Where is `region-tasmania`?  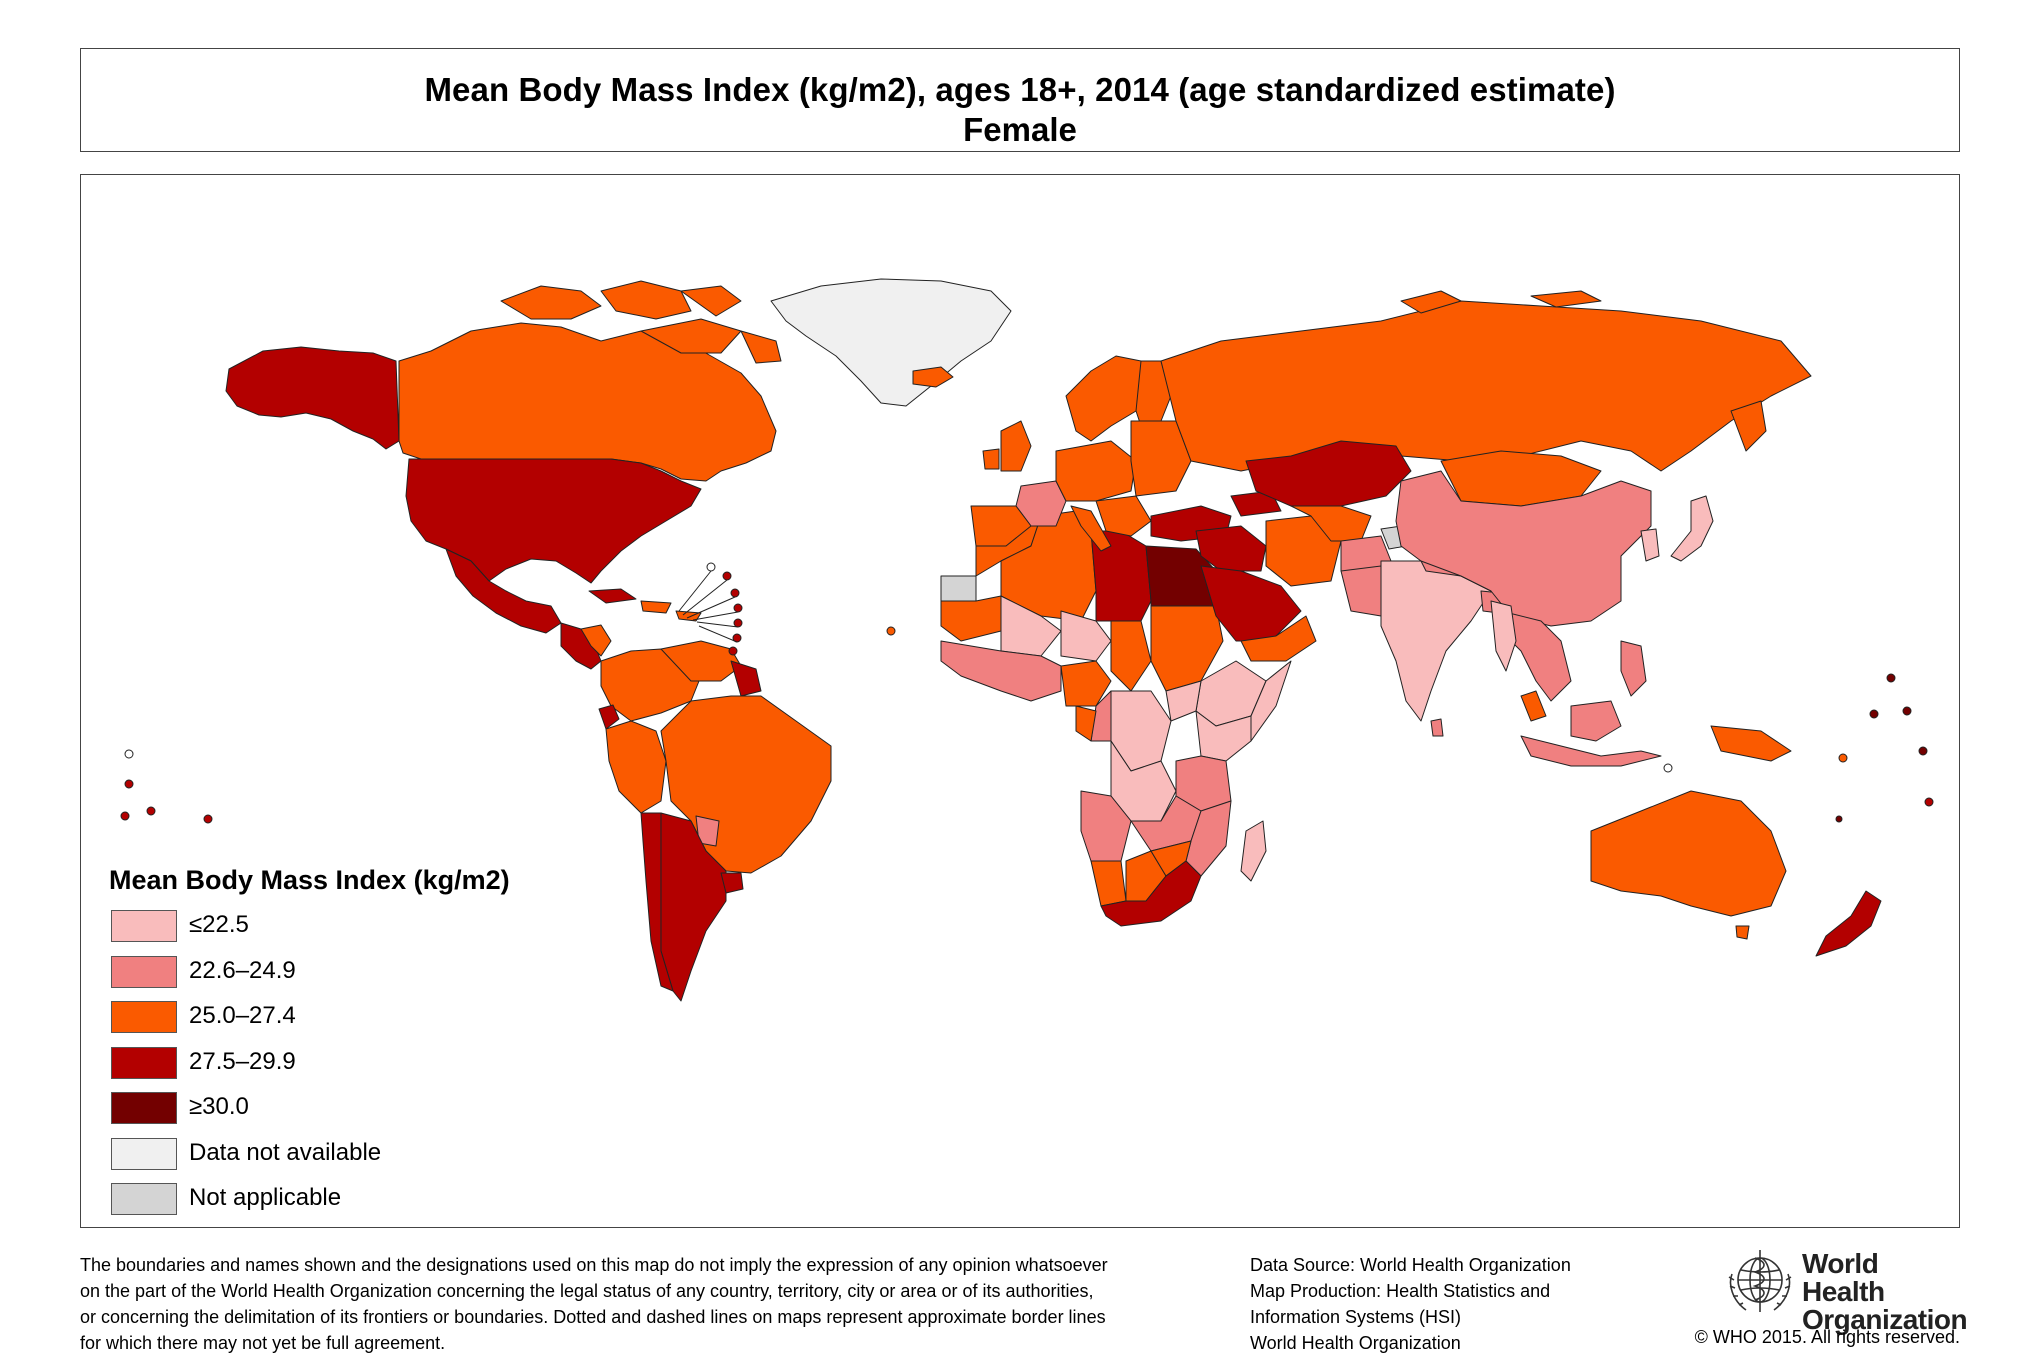
region-tasmania is located at coordinates (1742, 932).